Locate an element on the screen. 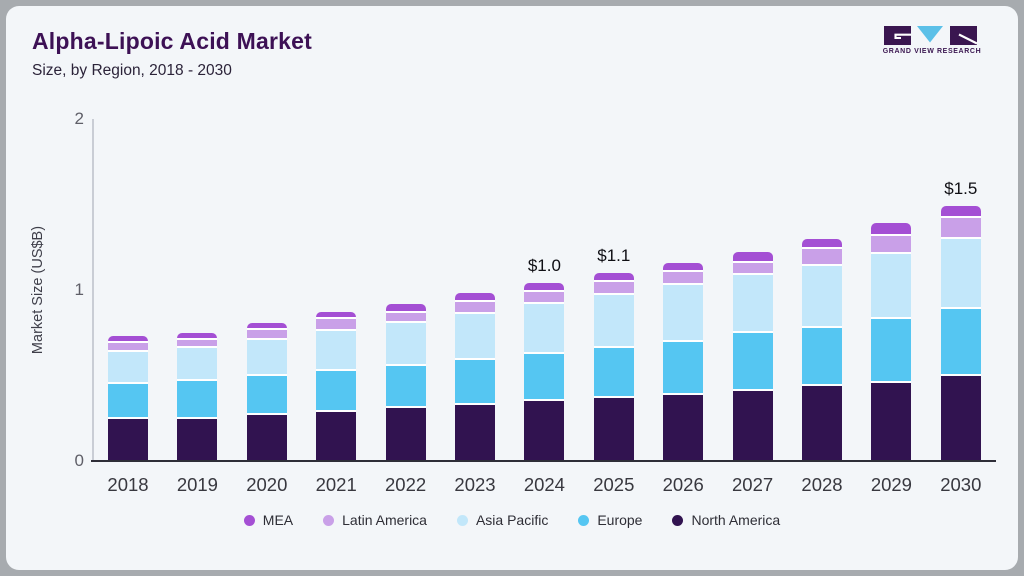 The image size is (1024, 576). bar-2025 is located at coordinates (613, 366).